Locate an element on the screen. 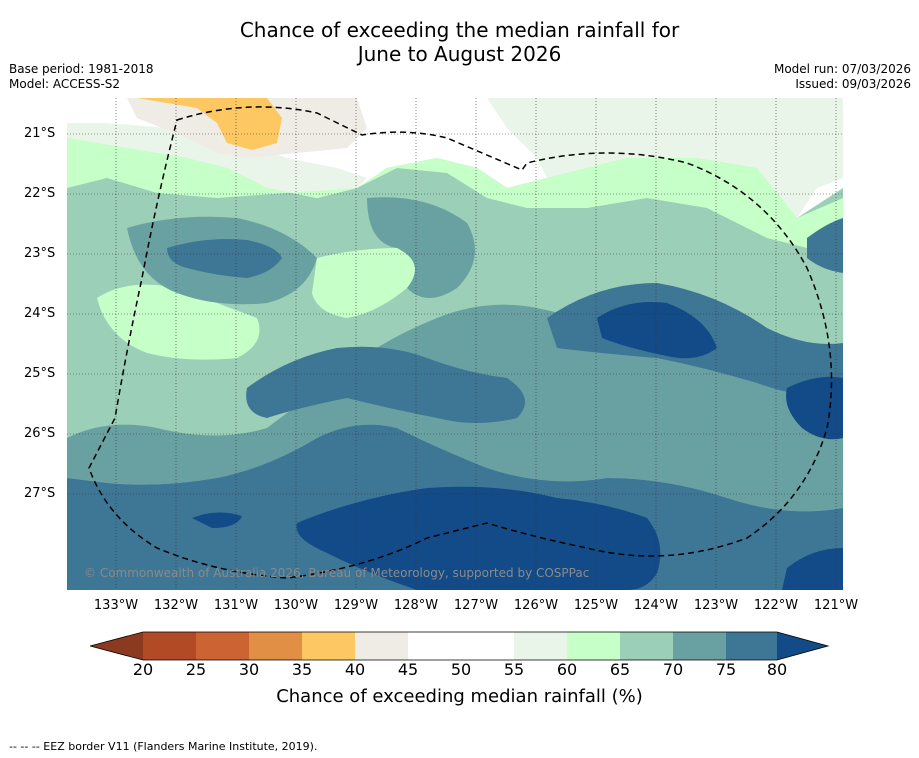 The height and width of the screenshot is (758, 919). contour-60-65-center is located at coordinates (363, 283).